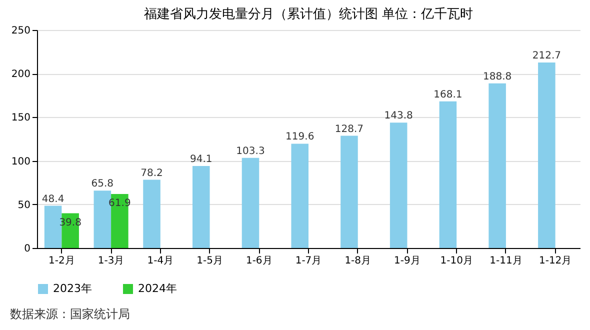 This screenshot has height=330, width=590. I want to click on x-tick-label: 1-12月, so click(555, 261).